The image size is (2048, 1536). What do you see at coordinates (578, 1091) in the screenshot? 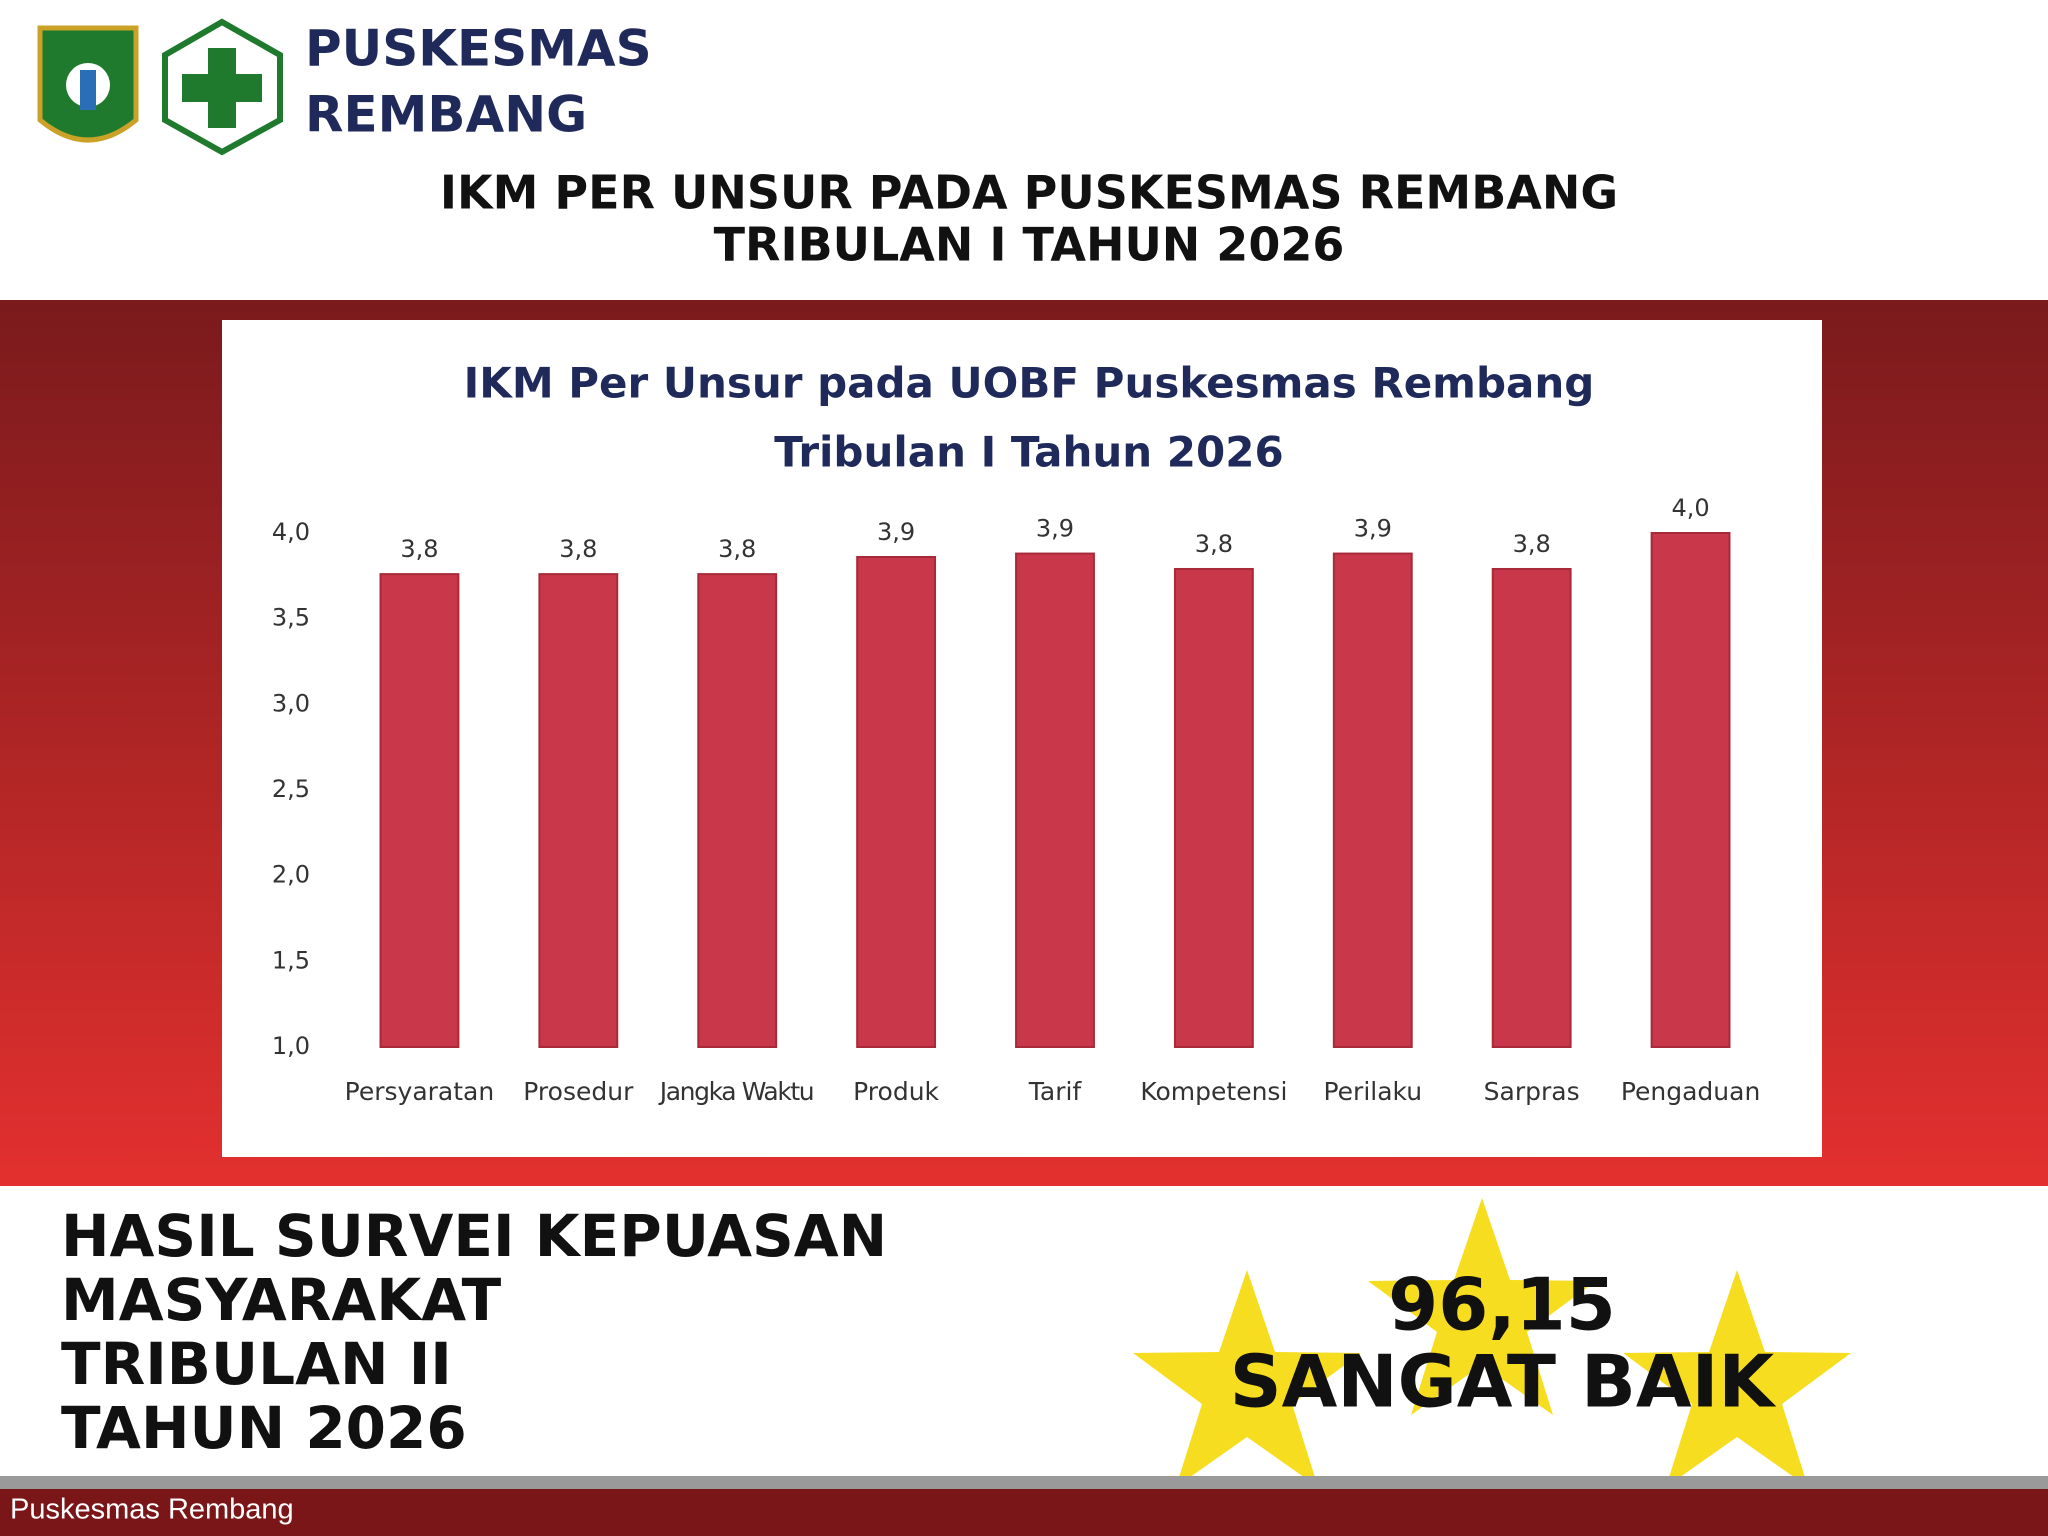
I see `x-tick-label: Prosedur` at bounding box center [578, 1091].